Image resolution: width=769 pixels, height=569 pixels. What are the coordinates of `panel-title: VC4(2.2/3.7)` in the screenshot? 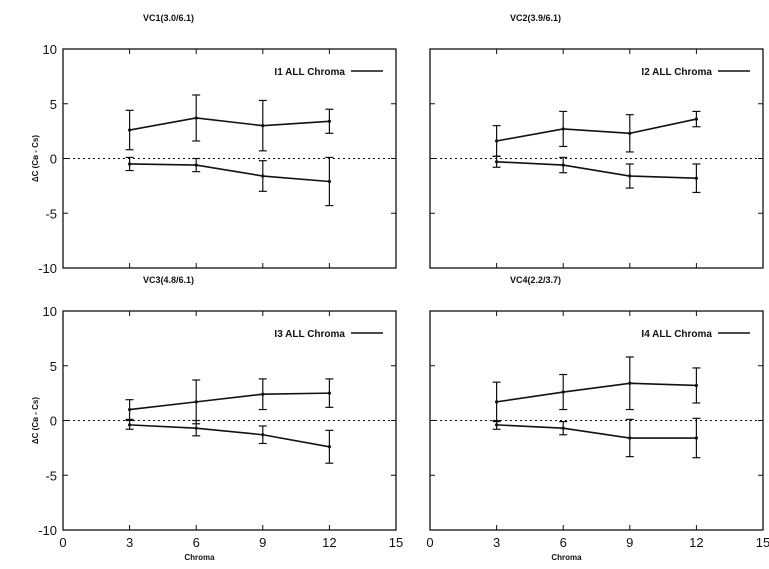 It's located at (535, 280).